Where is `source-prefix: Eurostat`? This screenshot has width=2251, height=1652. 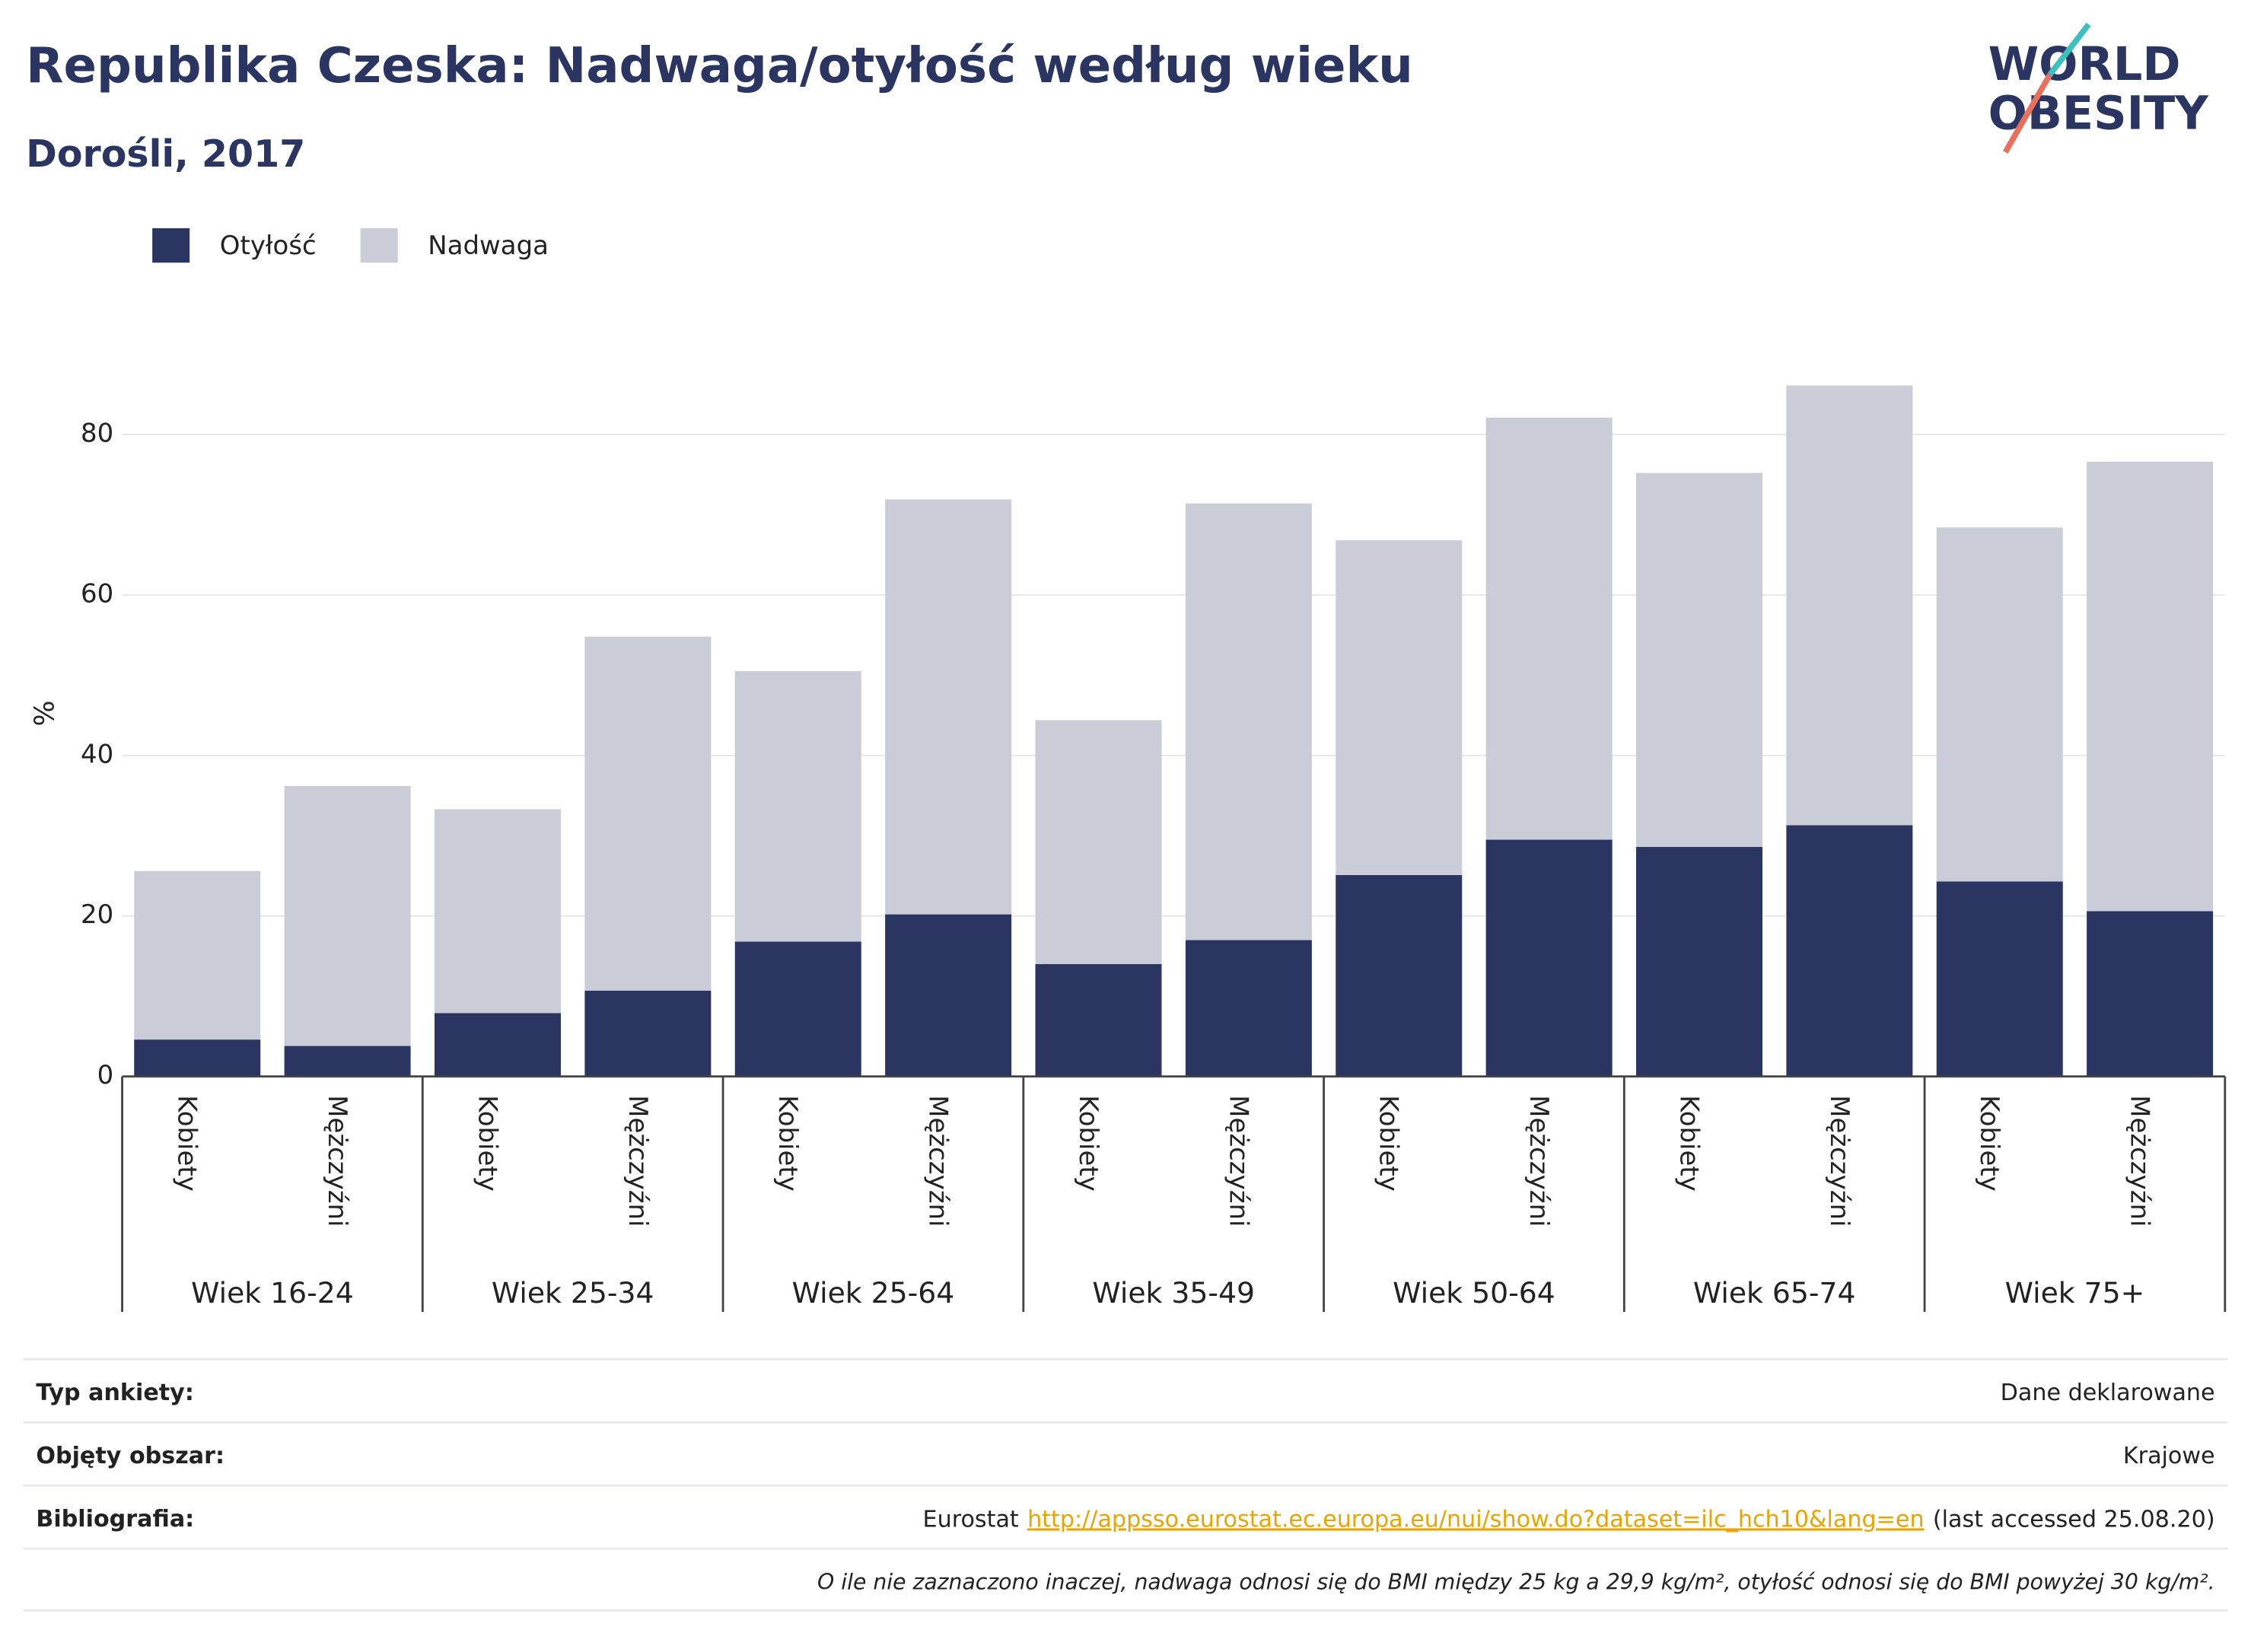 source-prefix: Eurostat is located at coordinates (971, 1519).